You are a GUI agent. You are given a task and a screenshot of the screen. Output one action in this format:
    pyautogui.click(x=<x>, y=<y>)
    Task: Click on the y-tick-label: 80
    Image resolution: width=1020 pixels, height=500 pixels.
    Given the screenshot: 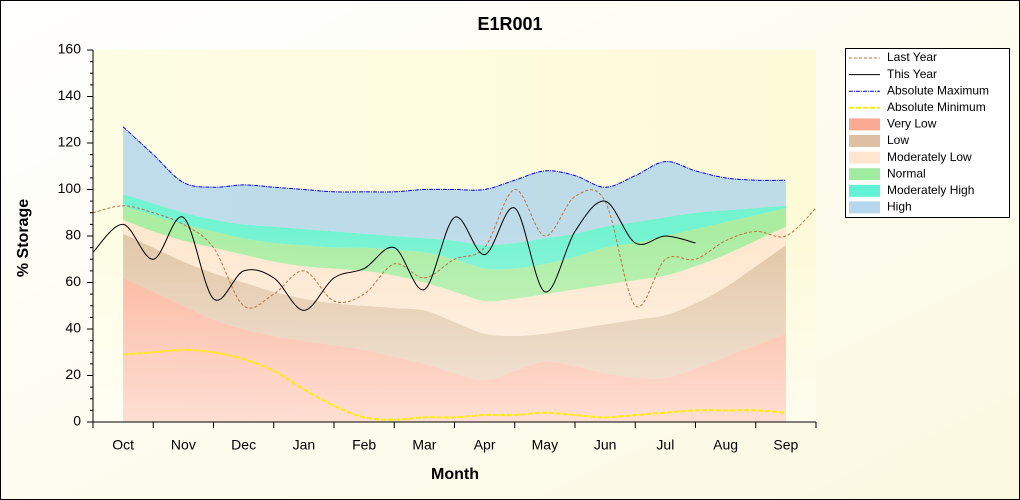 What is the action you would take?
    pyautogui.click(x=73, y=235)
    